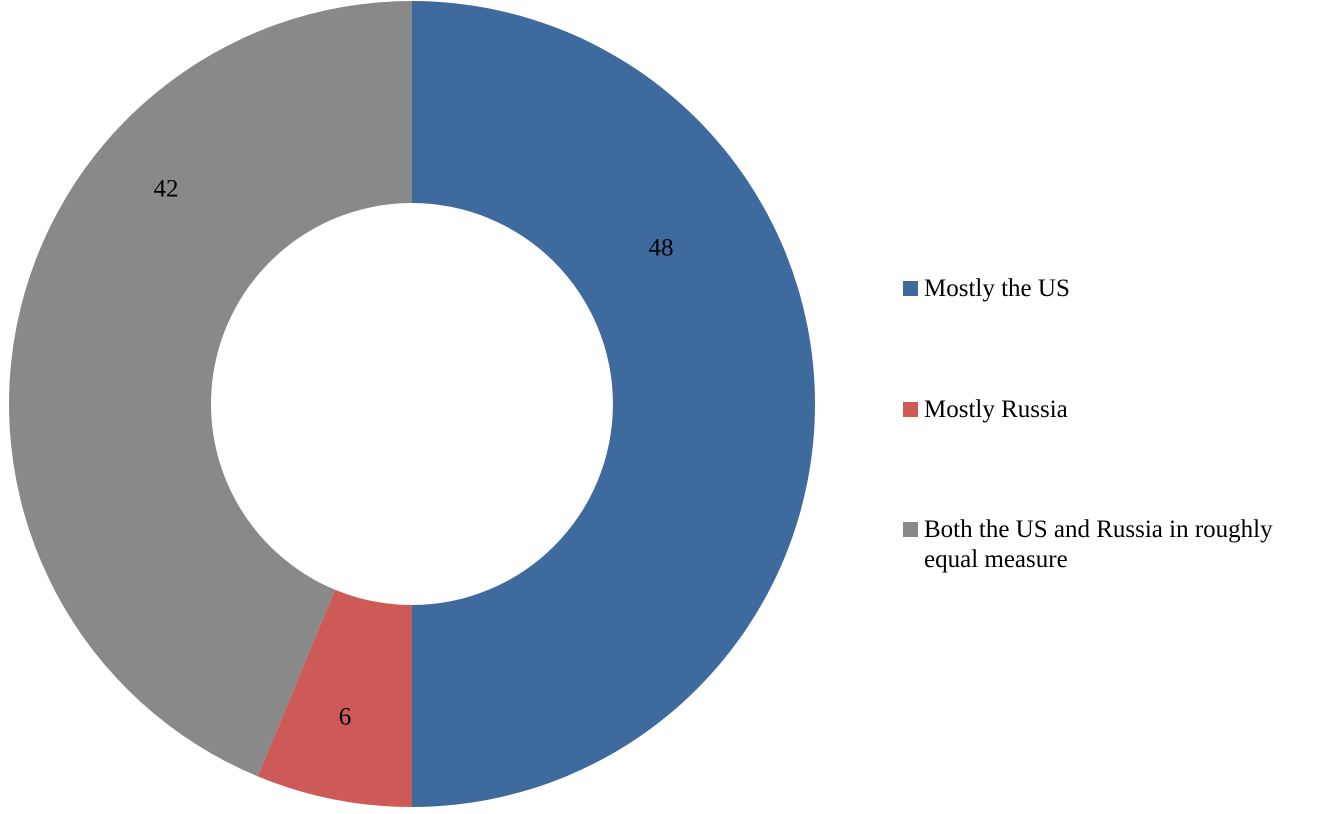 This screenshot has height=814, width=1332. I want to click on data-label-mostly-us: 48, so click(661, 248).